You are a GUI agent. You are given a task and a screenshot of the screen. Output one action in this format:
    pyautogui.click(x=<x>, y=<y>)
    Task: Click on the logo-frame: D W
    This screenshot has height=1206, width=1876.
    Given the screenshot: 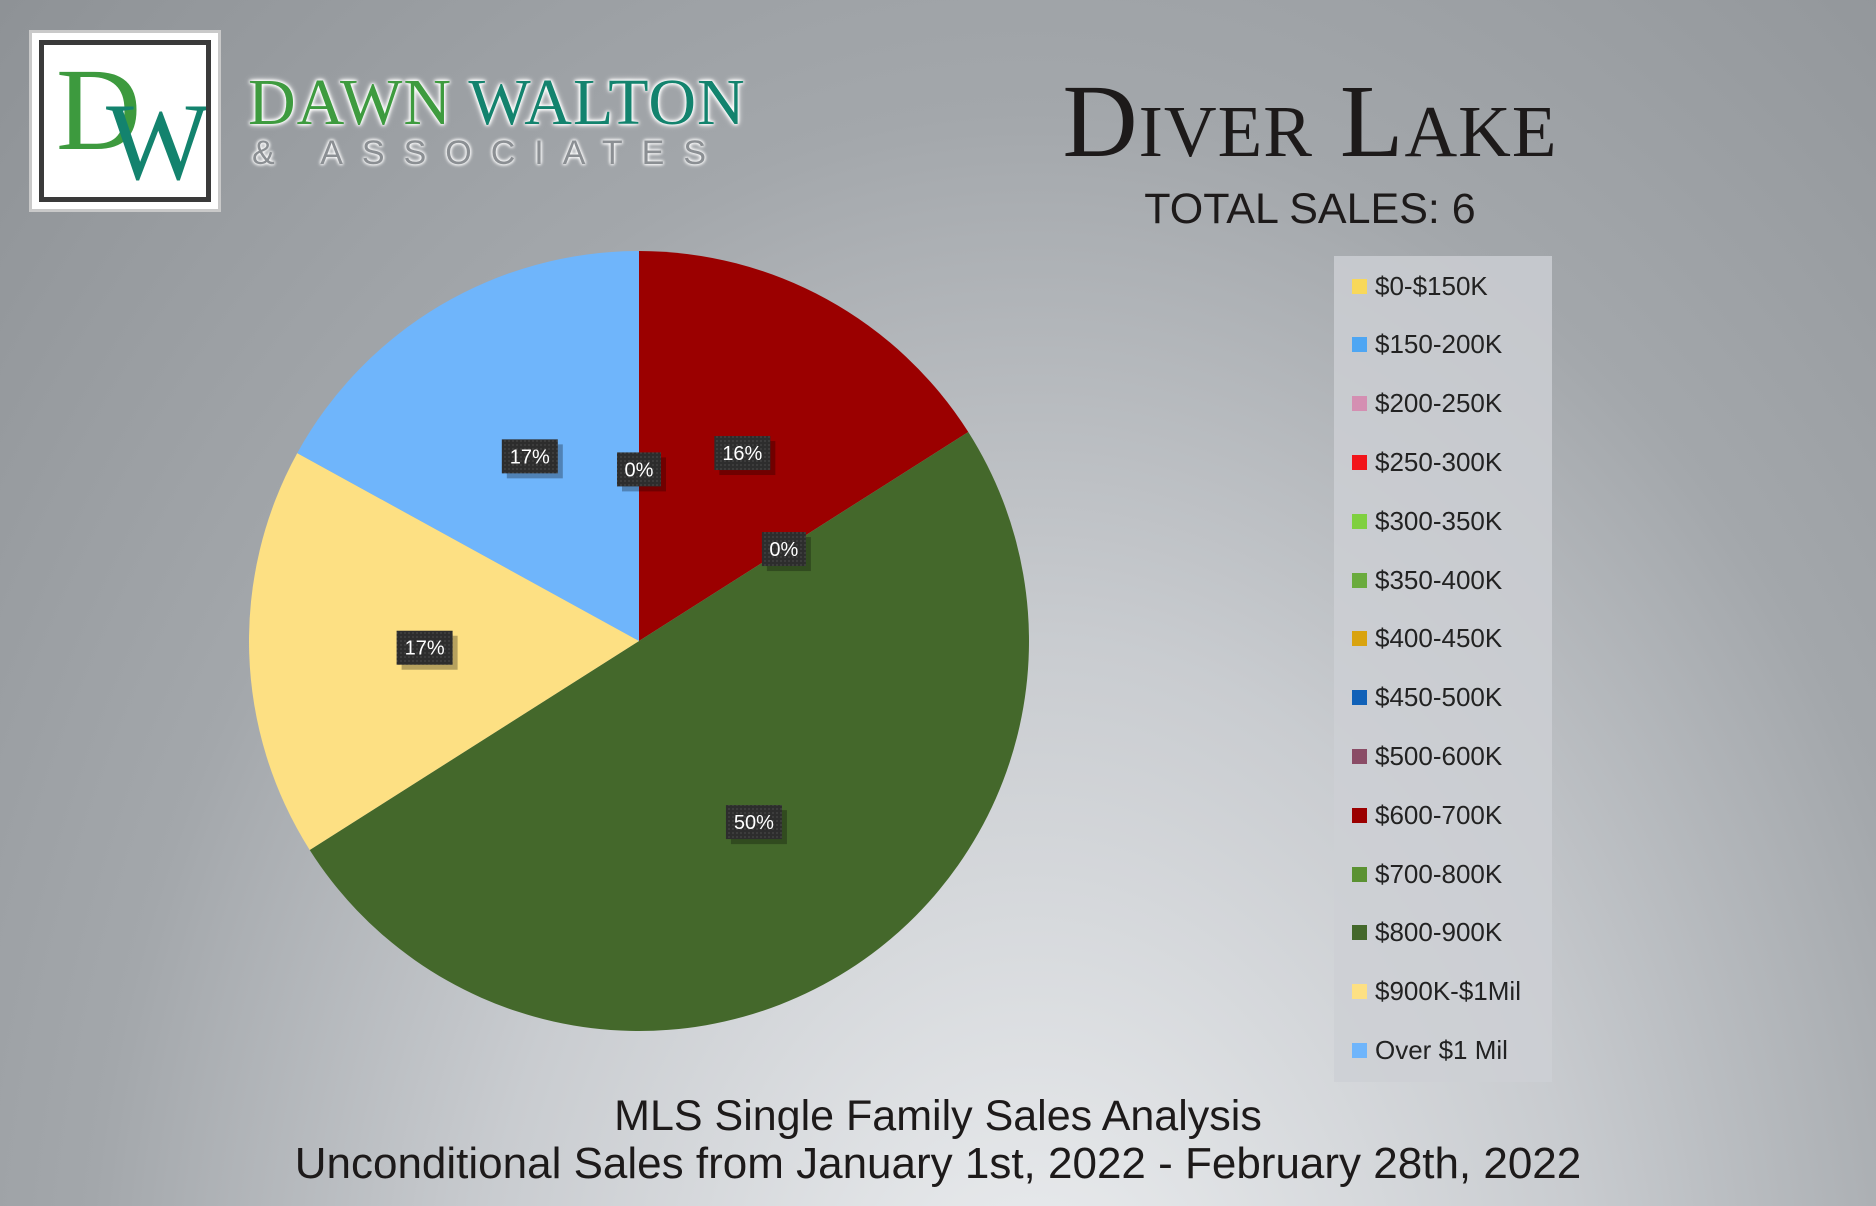 What is the action you would take?
    pyautogui.click(x=125, y=121)
    